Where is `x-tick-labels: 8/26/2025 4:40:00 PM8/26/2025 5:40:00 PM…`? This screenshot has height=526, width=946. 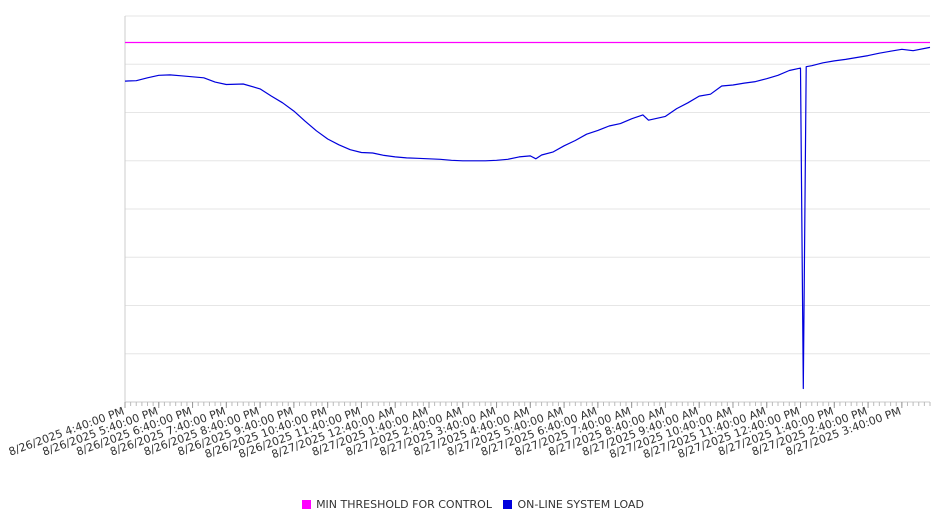
x-tick-labels: 8/26/2025 4:40:00 PM8/26/2025 5:40:00 PM… is located at coordinates (455, 433).